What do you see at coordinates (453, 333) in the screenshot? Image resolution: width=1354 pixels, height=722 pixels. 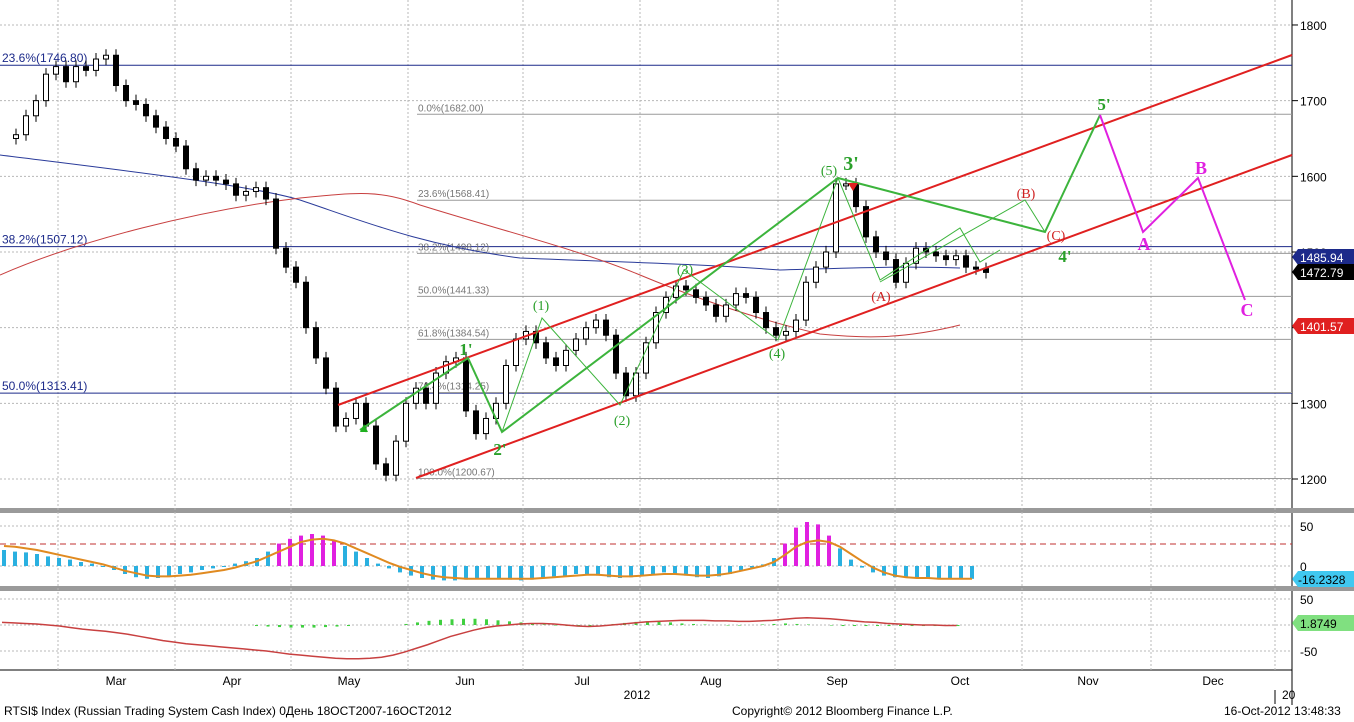 I see `fibonacci-label: 61.8%(1384.54)` at bounding box center [453, 333].